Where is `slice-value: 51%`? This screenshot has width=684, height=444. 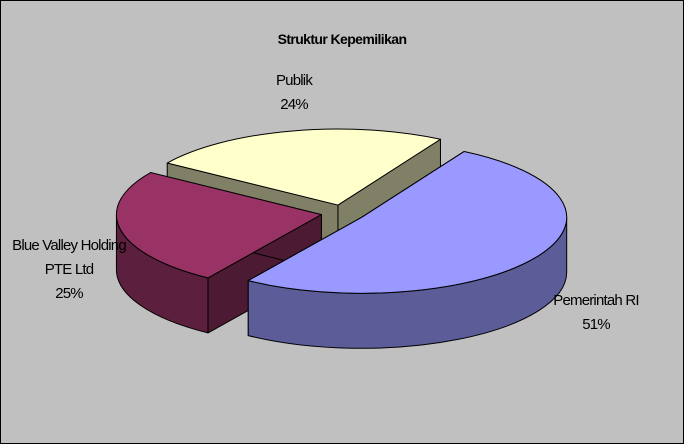 slice-value: 51% is located at coordinates (596, 324).